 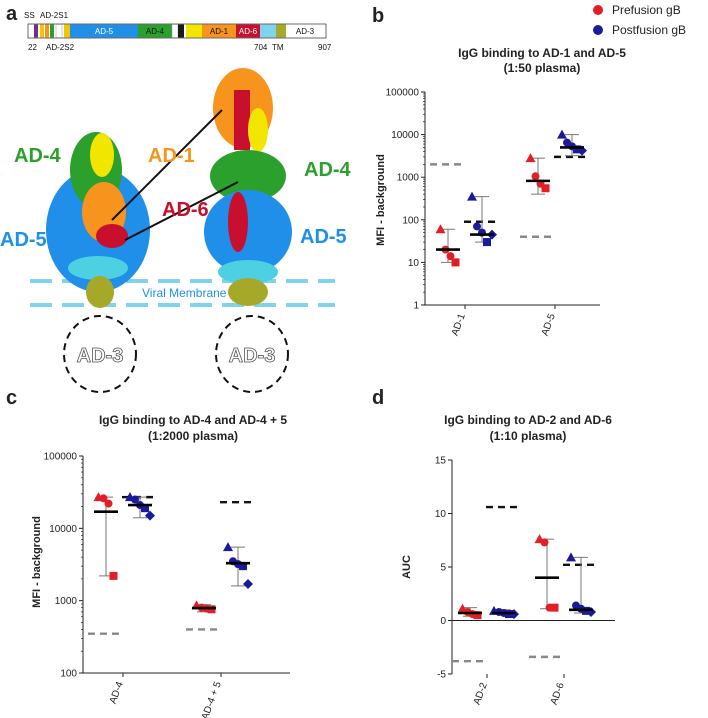 I want to click on panel-label-b: b, so click(x=378, y=16).